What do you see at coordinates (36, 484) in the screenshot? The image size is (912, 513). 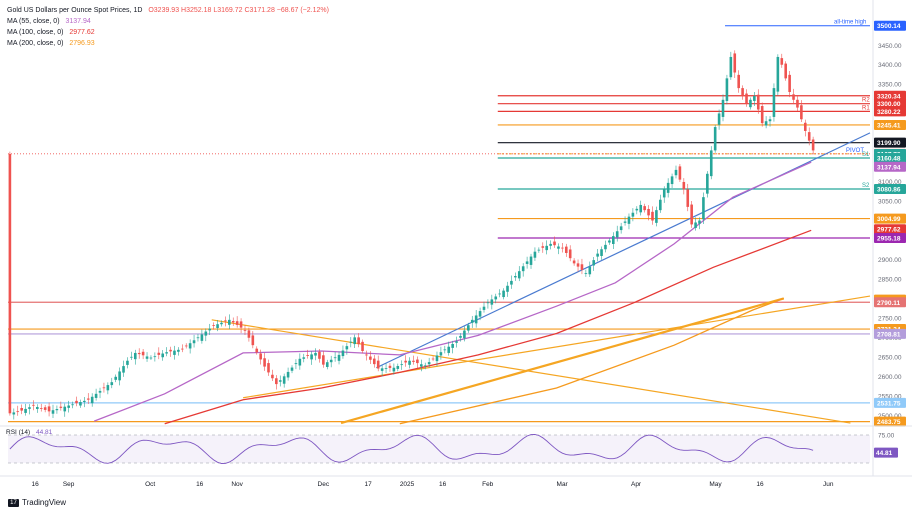 I see `x-tick-label: 16` at bounding box center [36, 484].